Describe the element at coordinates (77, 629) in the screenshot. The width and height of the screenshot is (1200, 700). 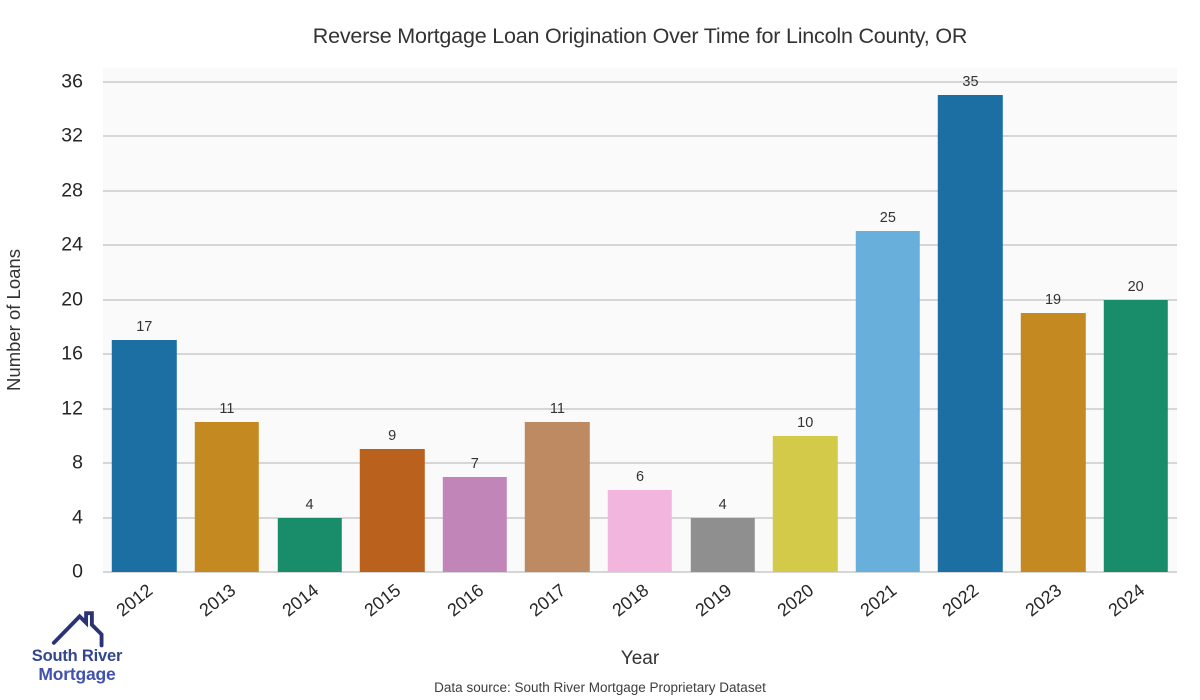
I see `house-roof-icon` at that location.